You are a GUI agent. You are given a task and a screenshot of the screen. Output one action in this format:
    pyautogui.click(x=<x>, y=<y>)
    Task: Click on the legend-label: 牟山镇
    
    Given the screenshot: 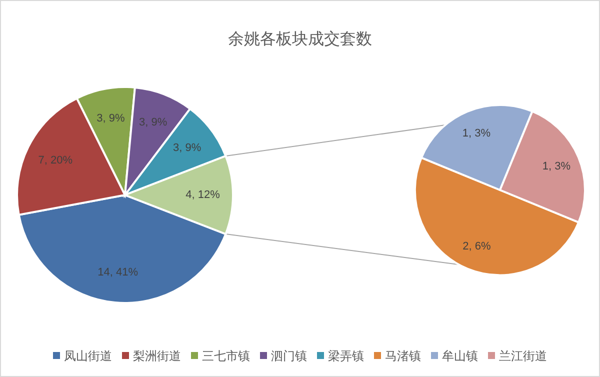 What is the action you would take?
    pyautogui.click(x=460, y=356)
    